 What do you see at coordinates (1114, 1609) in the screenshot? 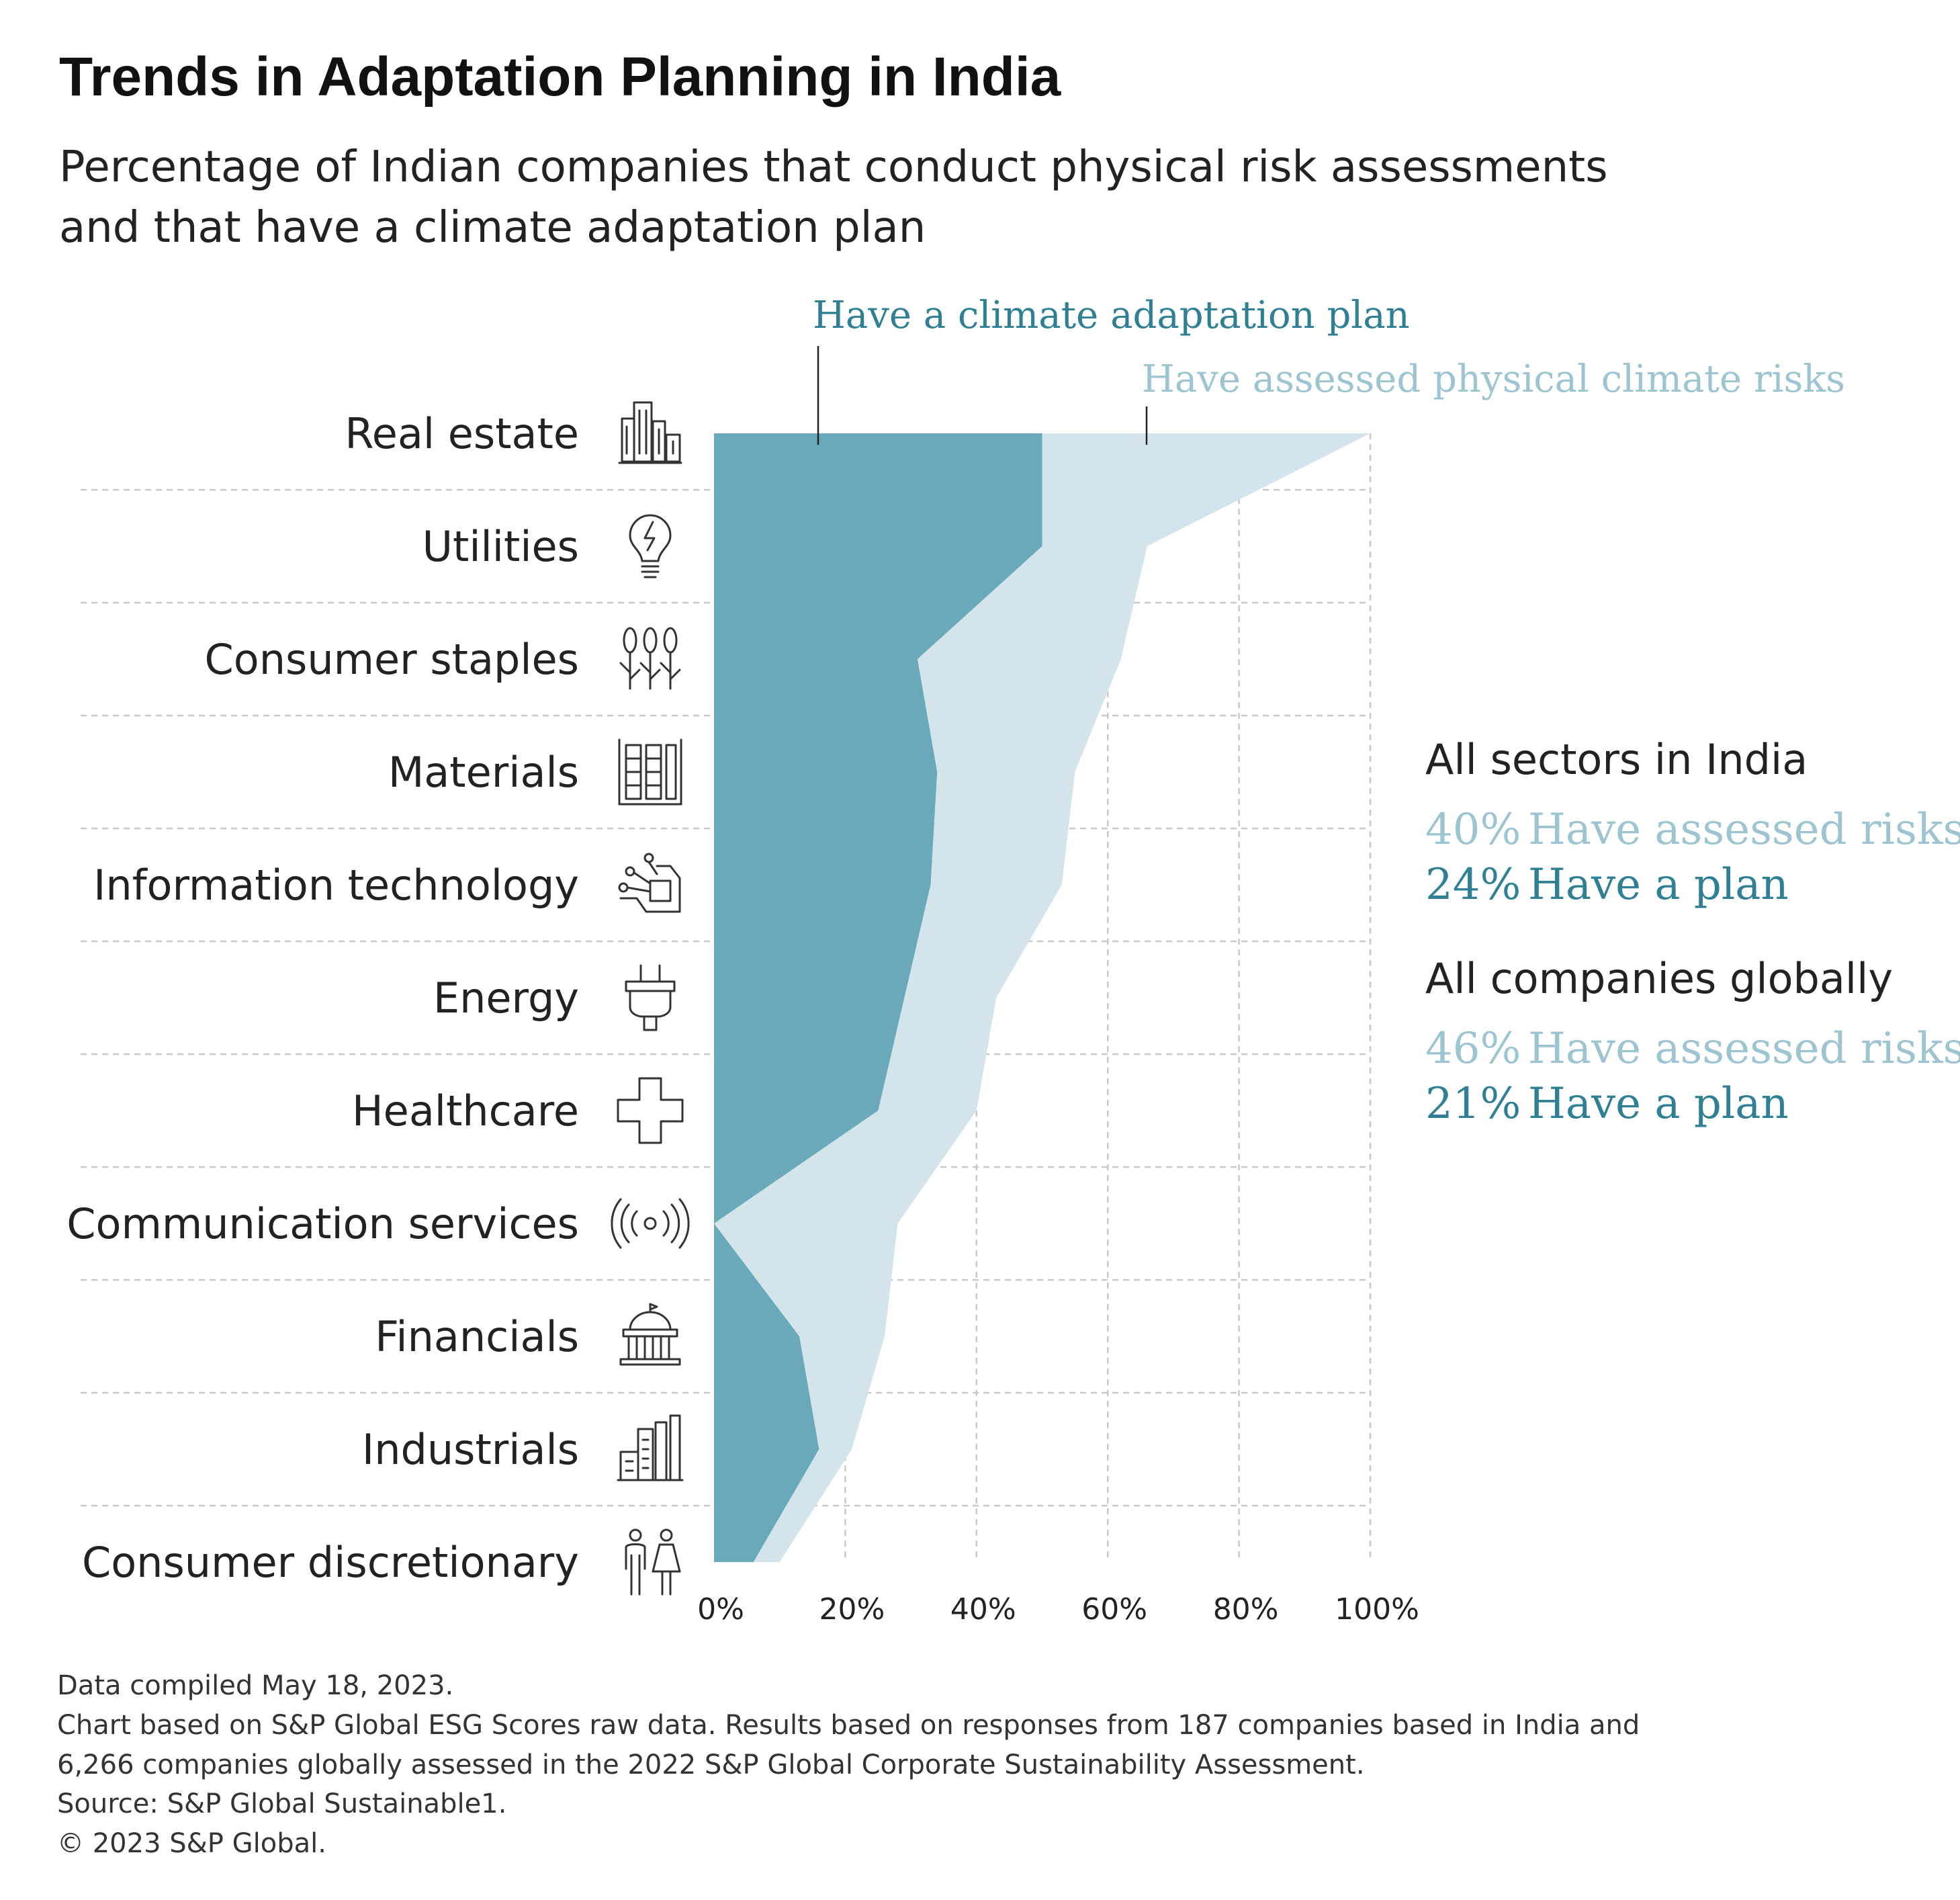
I see `x-tick-label: 60%` at bounding box center [1114, 1609].